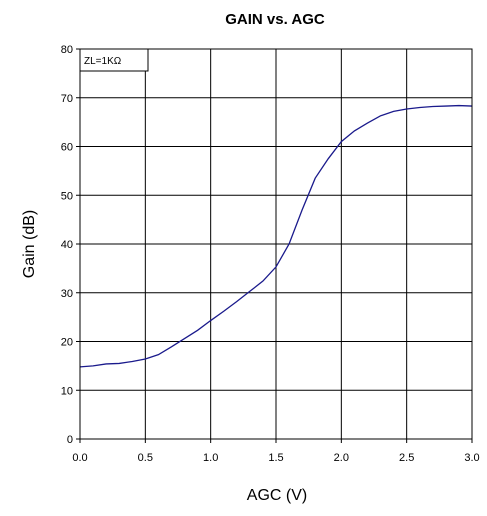 Image resolution: width=487 pixels, height=516 pixels. I want to click on annotation-text: ZL=1KΩ, so click(103, 61).